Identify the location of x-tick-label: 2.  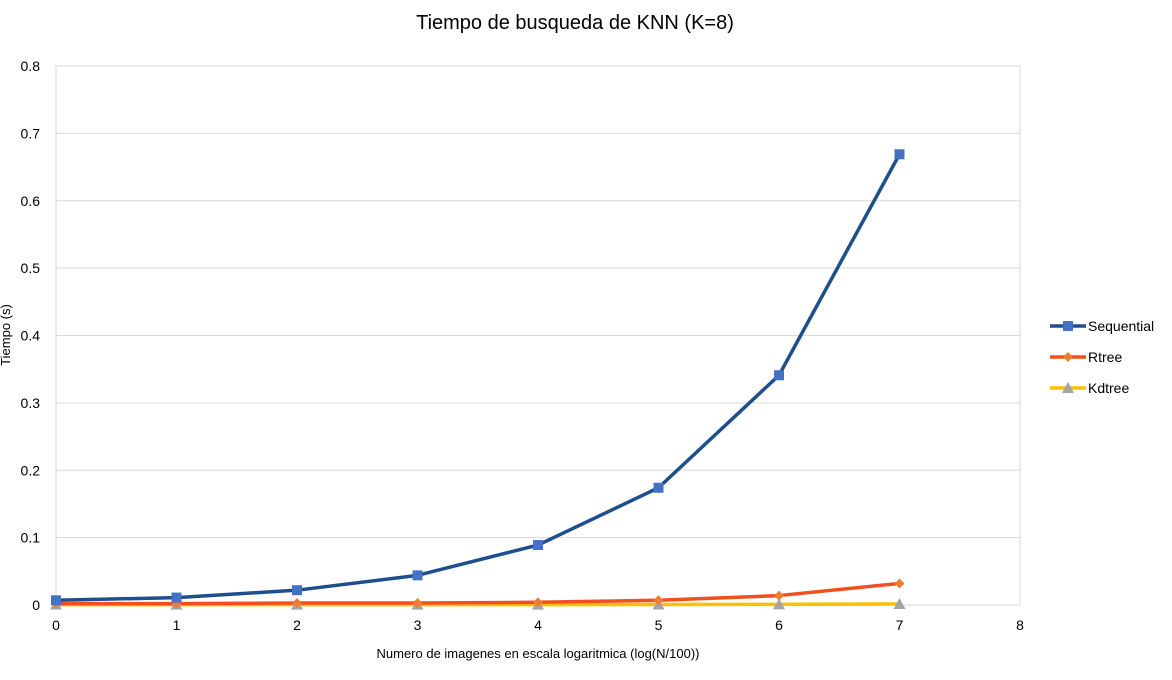
(297, 625).